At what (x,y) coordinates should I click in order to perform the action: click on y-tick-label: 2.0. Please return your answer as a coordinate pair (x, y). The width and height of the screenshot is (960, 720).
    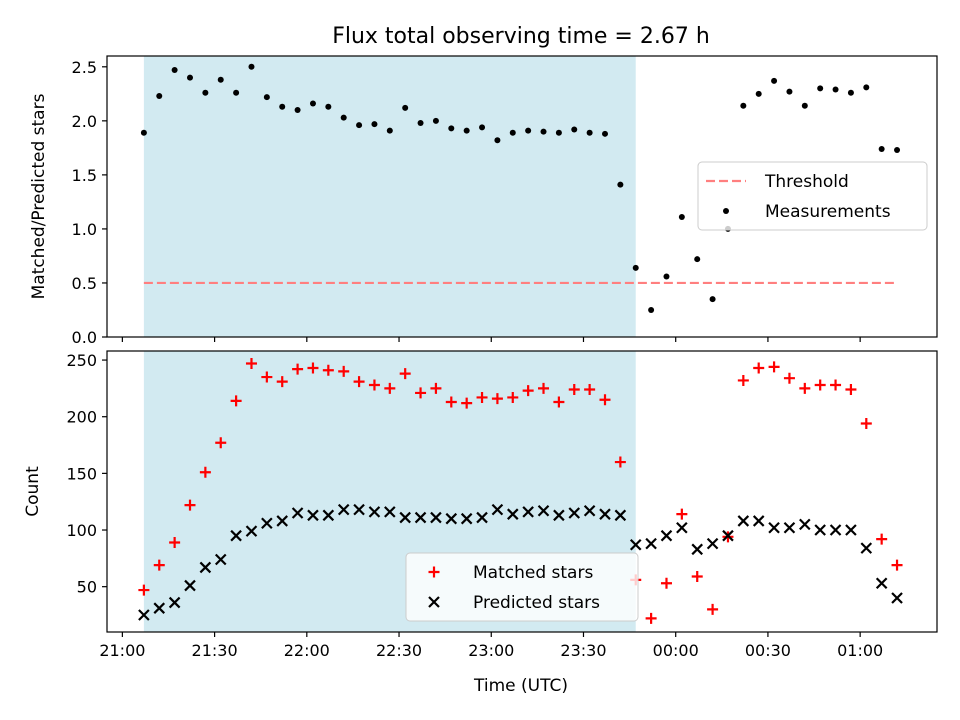
    Looking at the image, I should click on (84, 121).